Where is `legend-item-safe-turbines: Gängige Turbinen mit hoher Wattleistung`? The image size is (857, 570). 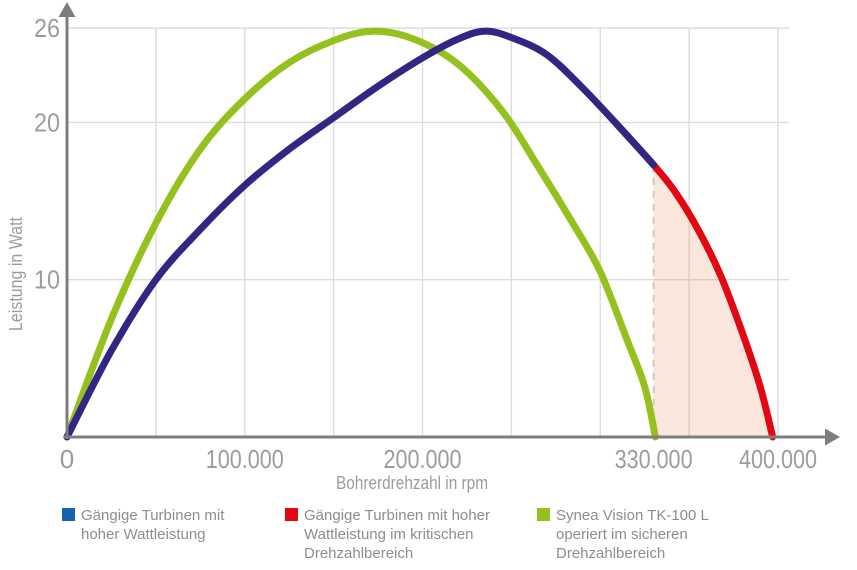 legend-item-safe-turbines: Gängige Turbinen mit hoher Wattleistung is located at coordinates (169, 525).